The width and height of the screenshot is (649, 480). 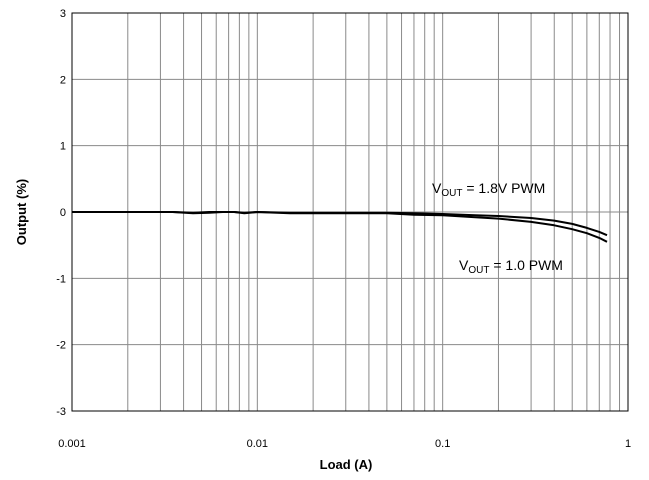 I want to click on annotation-vout-1p0: VOUT = 1.0 PWM, so click(x=511, y=266).